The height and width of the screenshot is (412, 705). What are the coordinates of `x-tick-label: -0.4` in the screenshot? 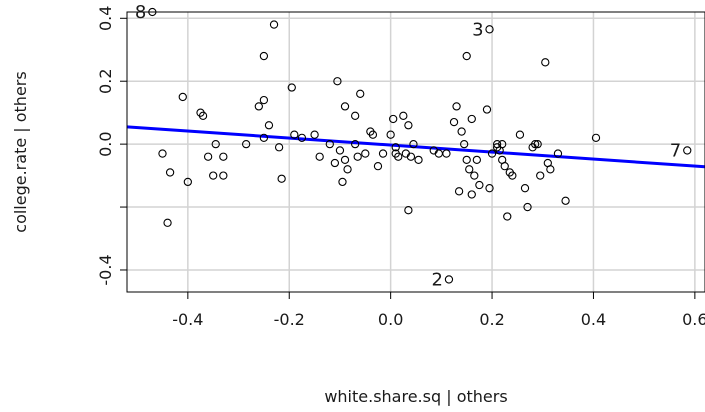 It's located at (187, 319).